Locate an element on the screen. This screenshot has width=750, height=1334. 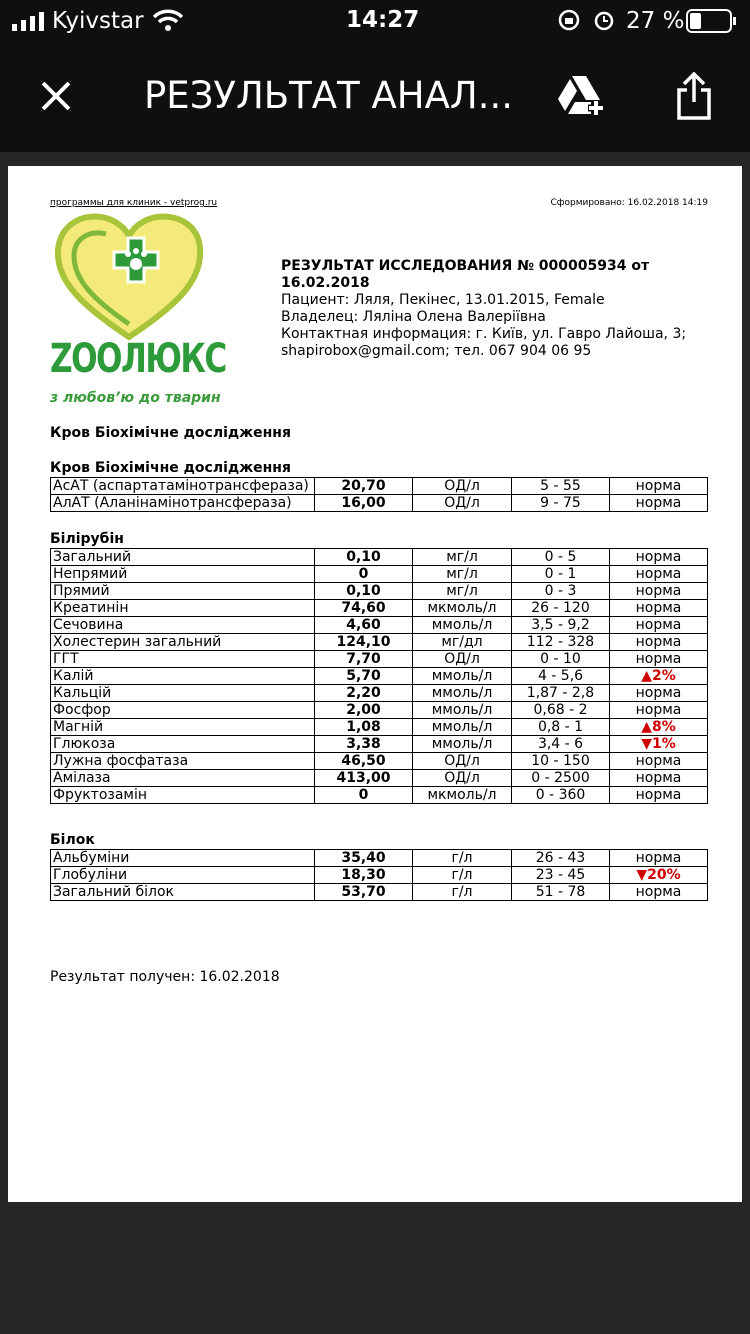
reference-range: 3,4 - 6 is located at coordinates (560, 744).